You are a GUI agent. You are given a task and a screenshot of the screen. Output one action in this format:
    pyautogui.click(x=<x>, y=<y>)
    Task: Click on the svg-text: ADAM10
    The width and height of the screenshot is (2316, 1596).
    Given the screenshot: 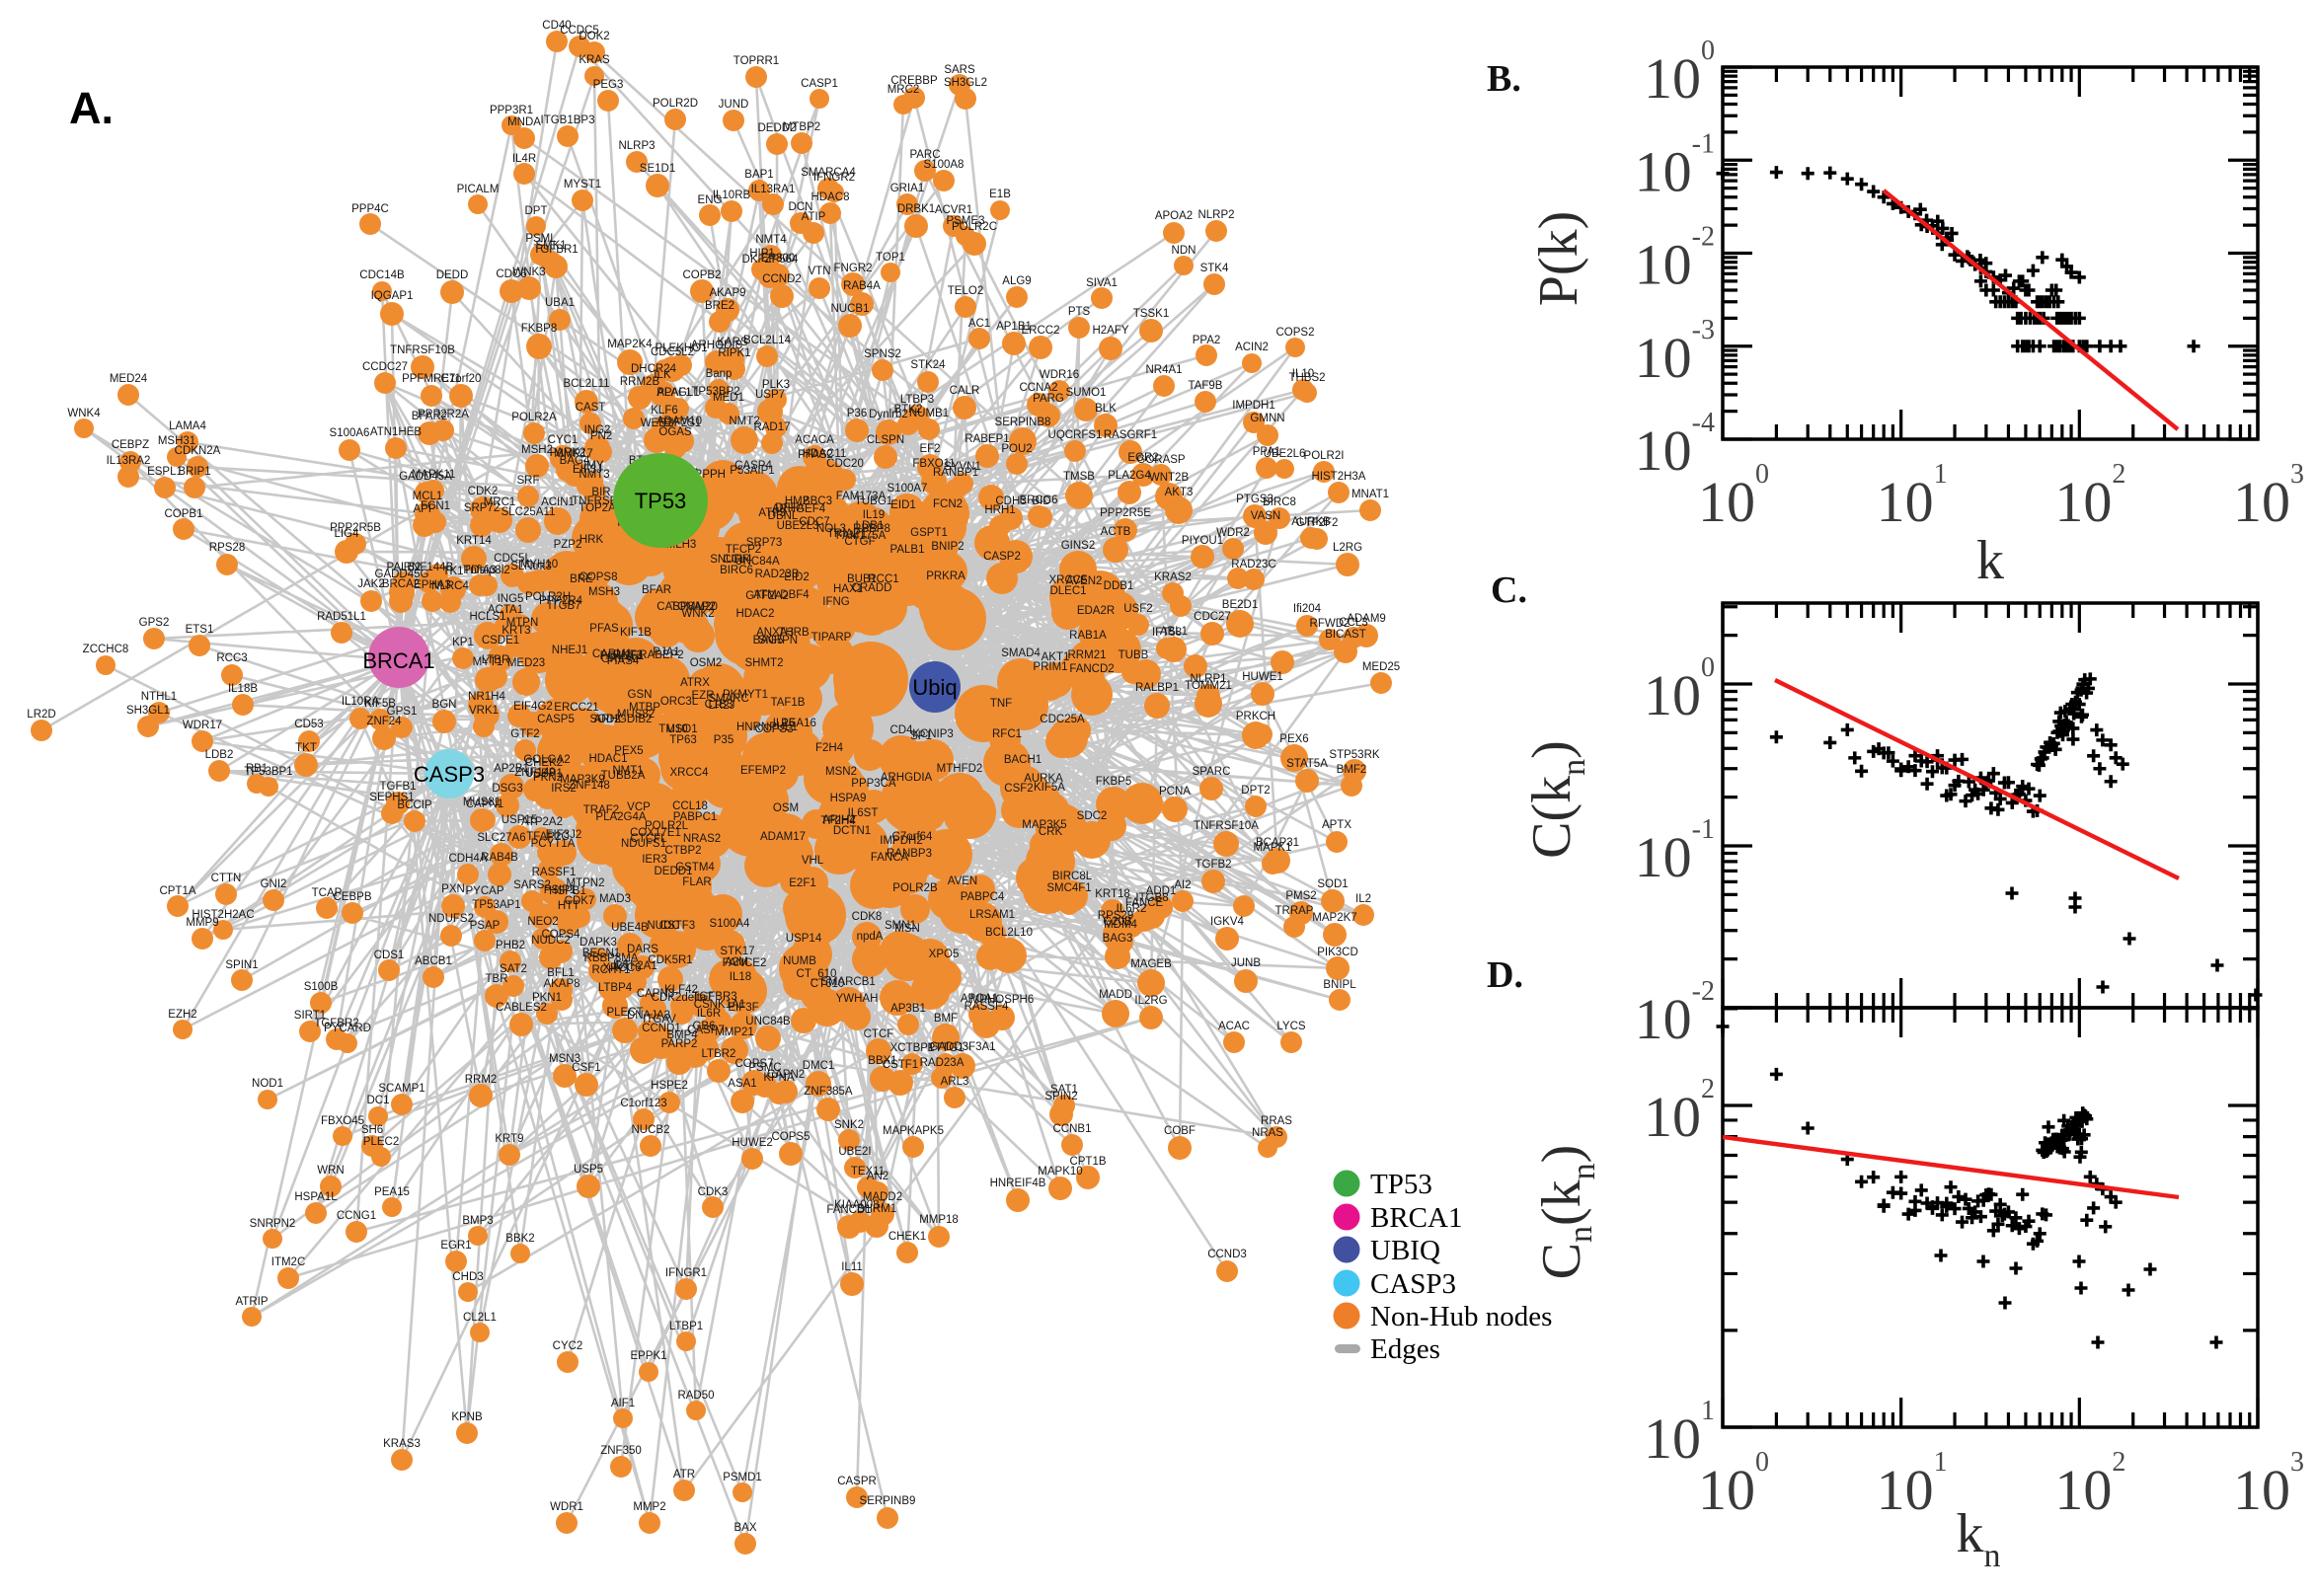 What is the action you would take?
    pyautogui.click(x=679, y=421)
    